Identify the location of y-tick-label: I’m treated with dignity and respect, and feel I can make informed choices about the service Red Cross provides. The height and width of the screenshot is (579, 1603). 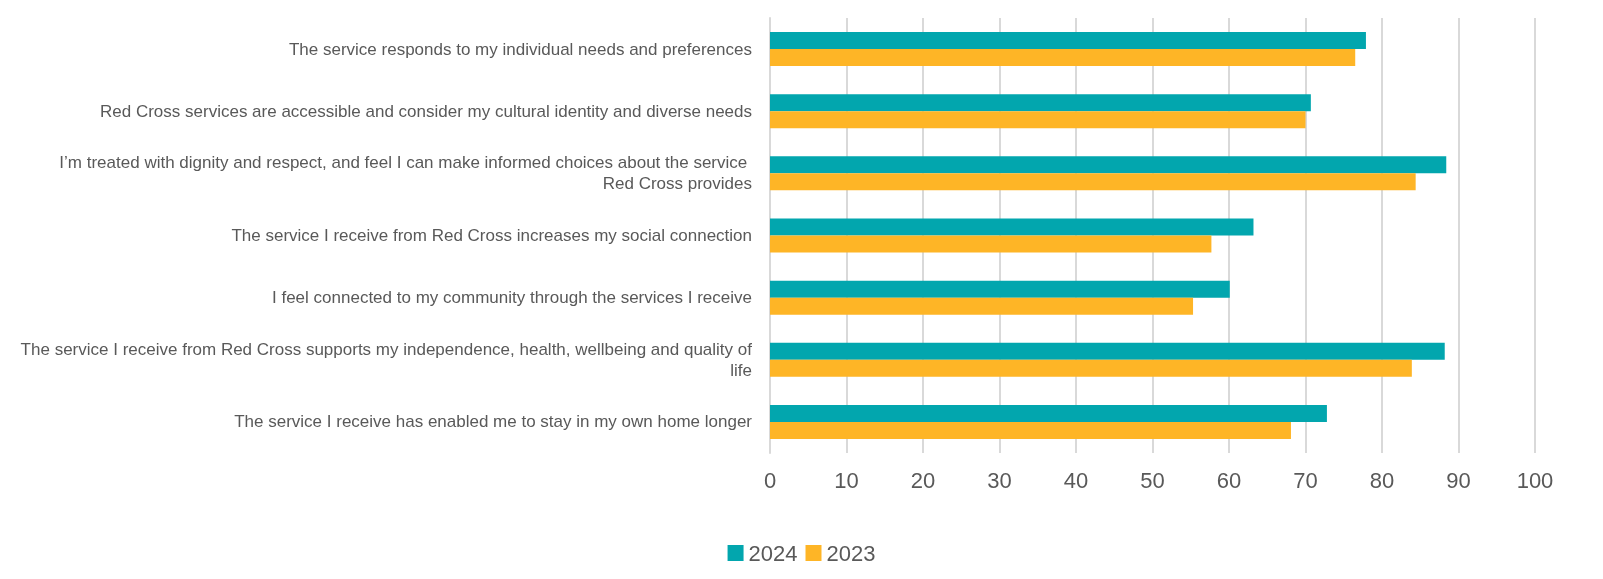
(405, 173).